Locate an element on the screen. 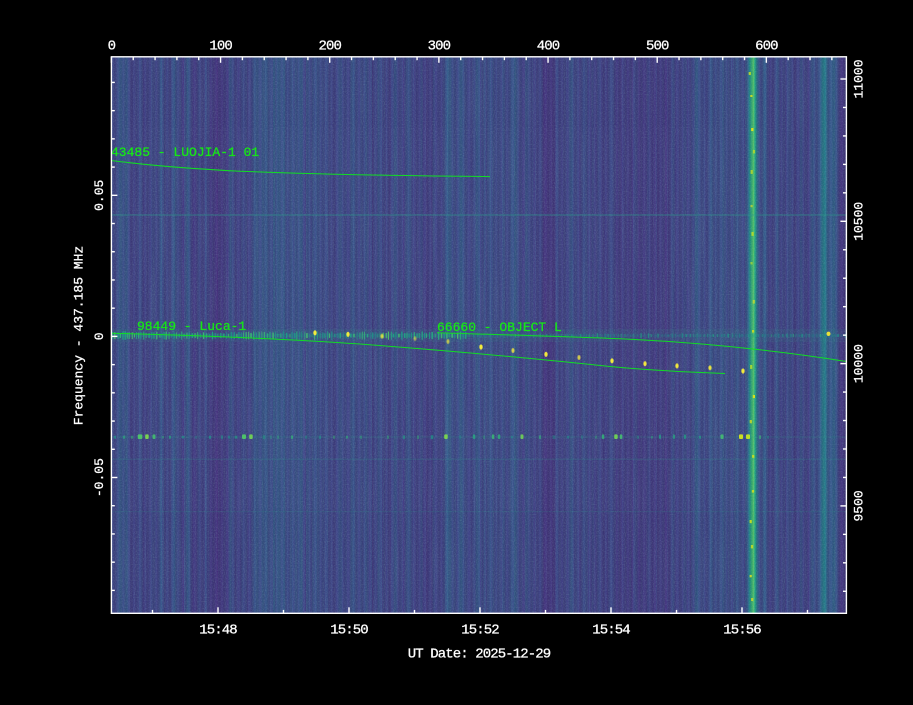 This screenshot has width=913, height=705. svg-text: UT Date: 2025-12-29 is located at coordinates (479, 655).